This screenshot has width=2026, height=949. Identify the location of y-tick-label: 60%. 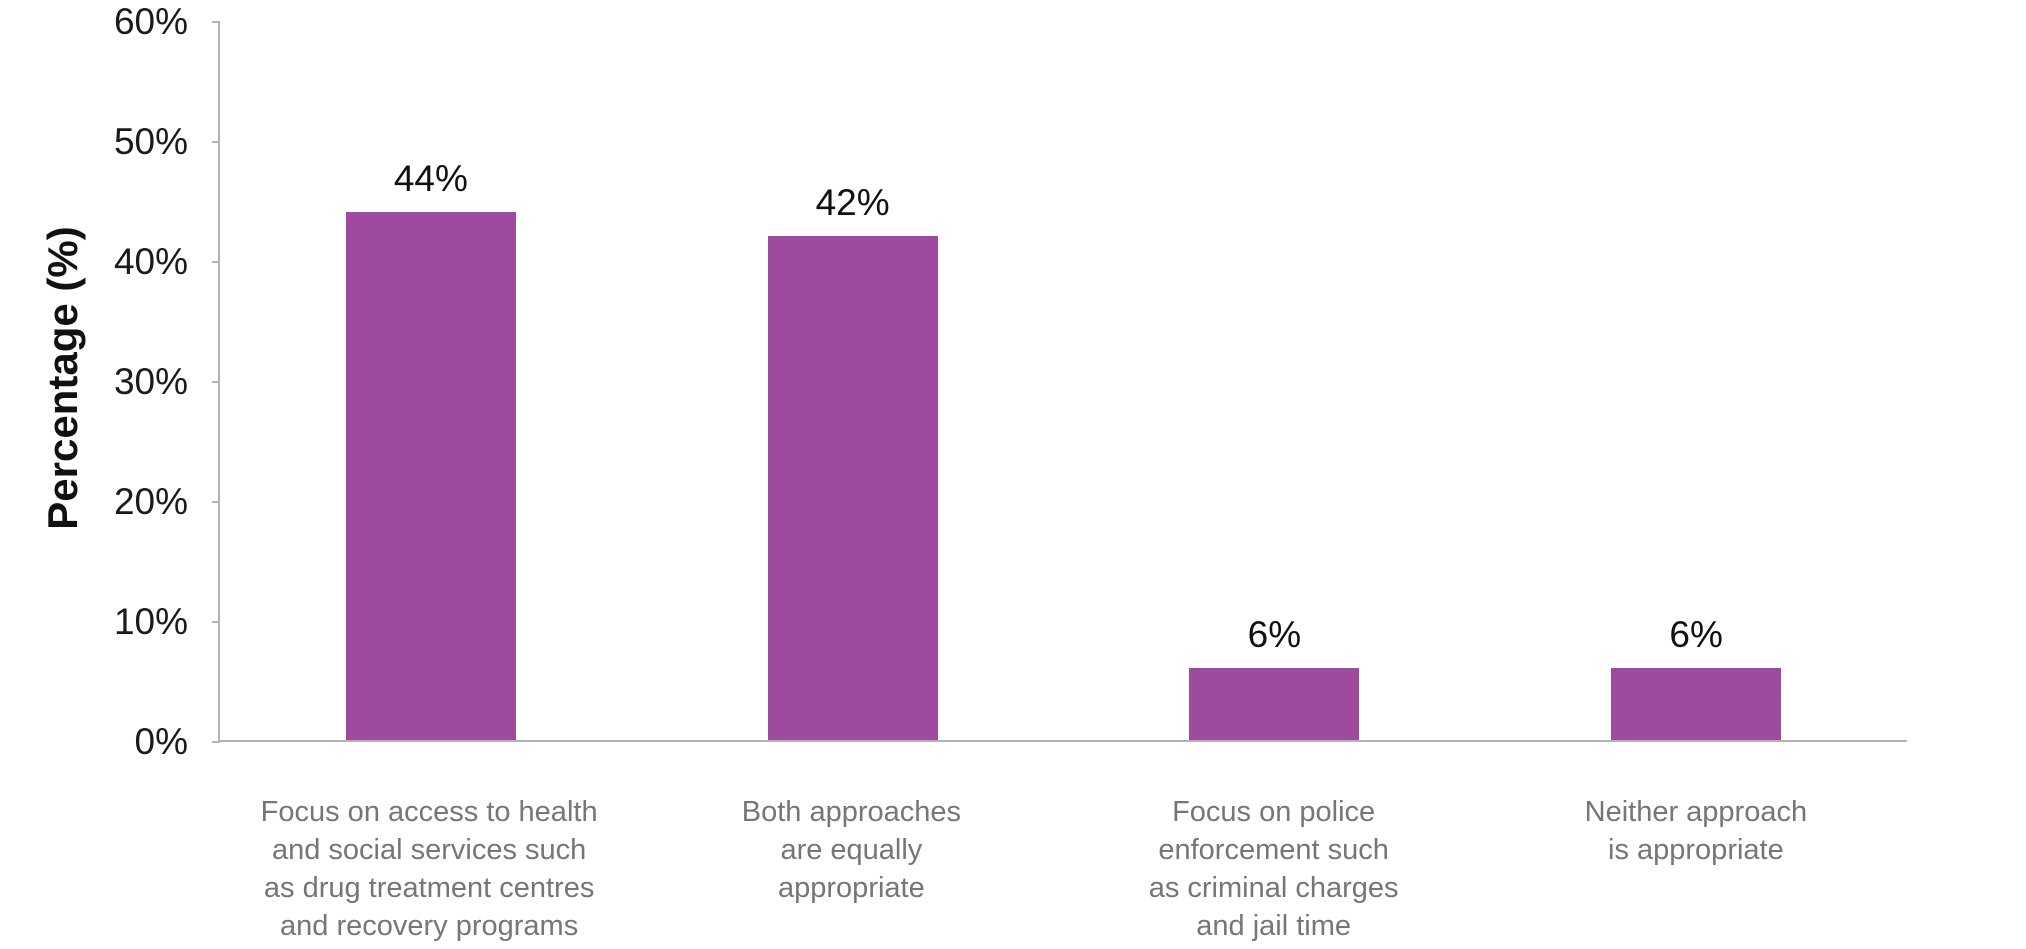
(150, 21).